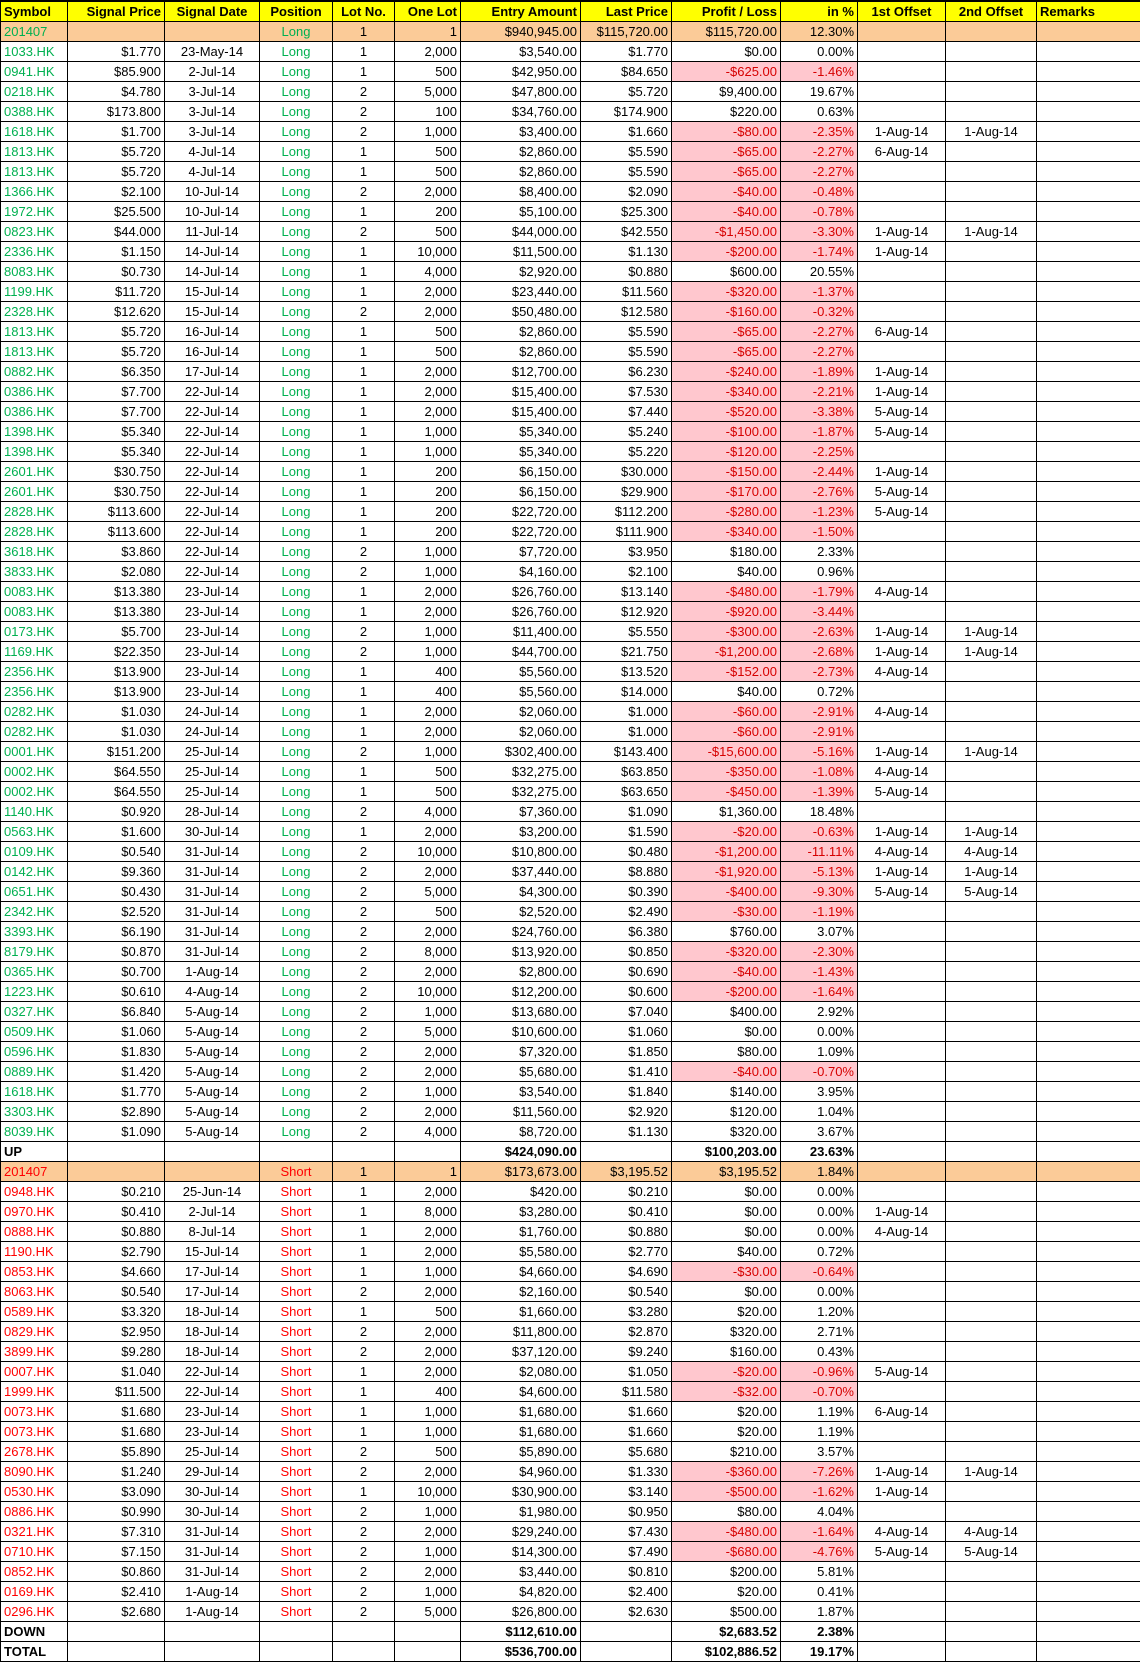 Image resolution: width=1140 pixels, height=1662 pixels. What do you see at coordinates (902, 1472) in the screenshot?
I see `cell-offset1: 1-Aug-14` at bounding box center [902, 1472].